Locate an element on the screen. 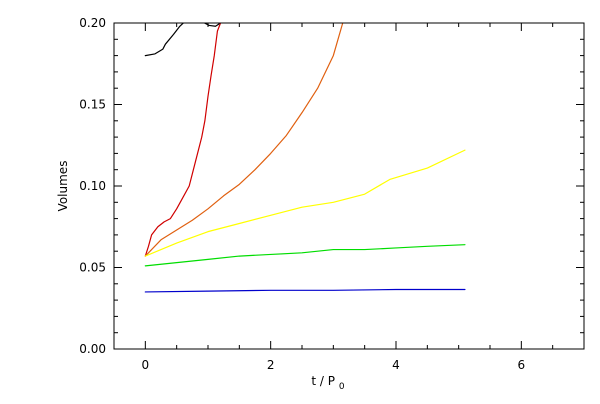 The width and height of the screenshot is (600, 404). x-axis-label: t / P 0 is located at coordinates (327, 383).